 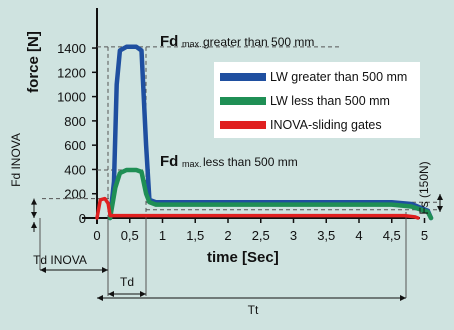 I want to click on fd-inova-arrow-head-top, so click(x=34, y=201).